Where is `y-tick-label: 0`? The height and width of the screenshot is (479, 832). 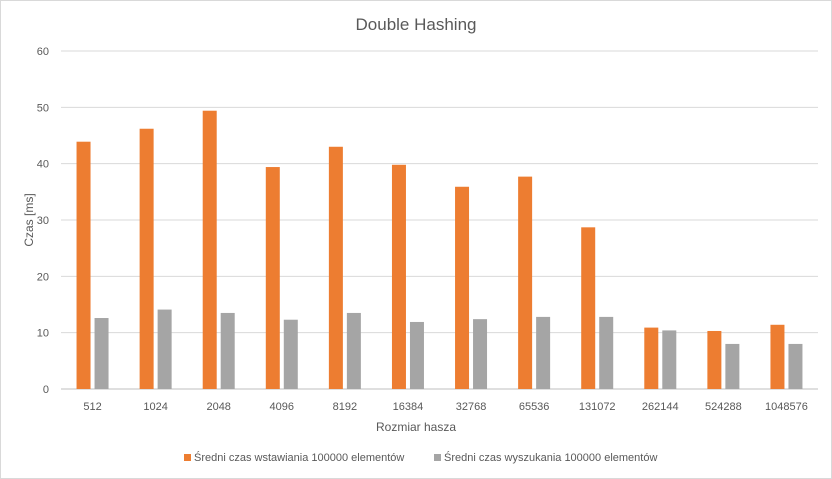
y-tick-label: 0 is located at coordinates (46, 390).